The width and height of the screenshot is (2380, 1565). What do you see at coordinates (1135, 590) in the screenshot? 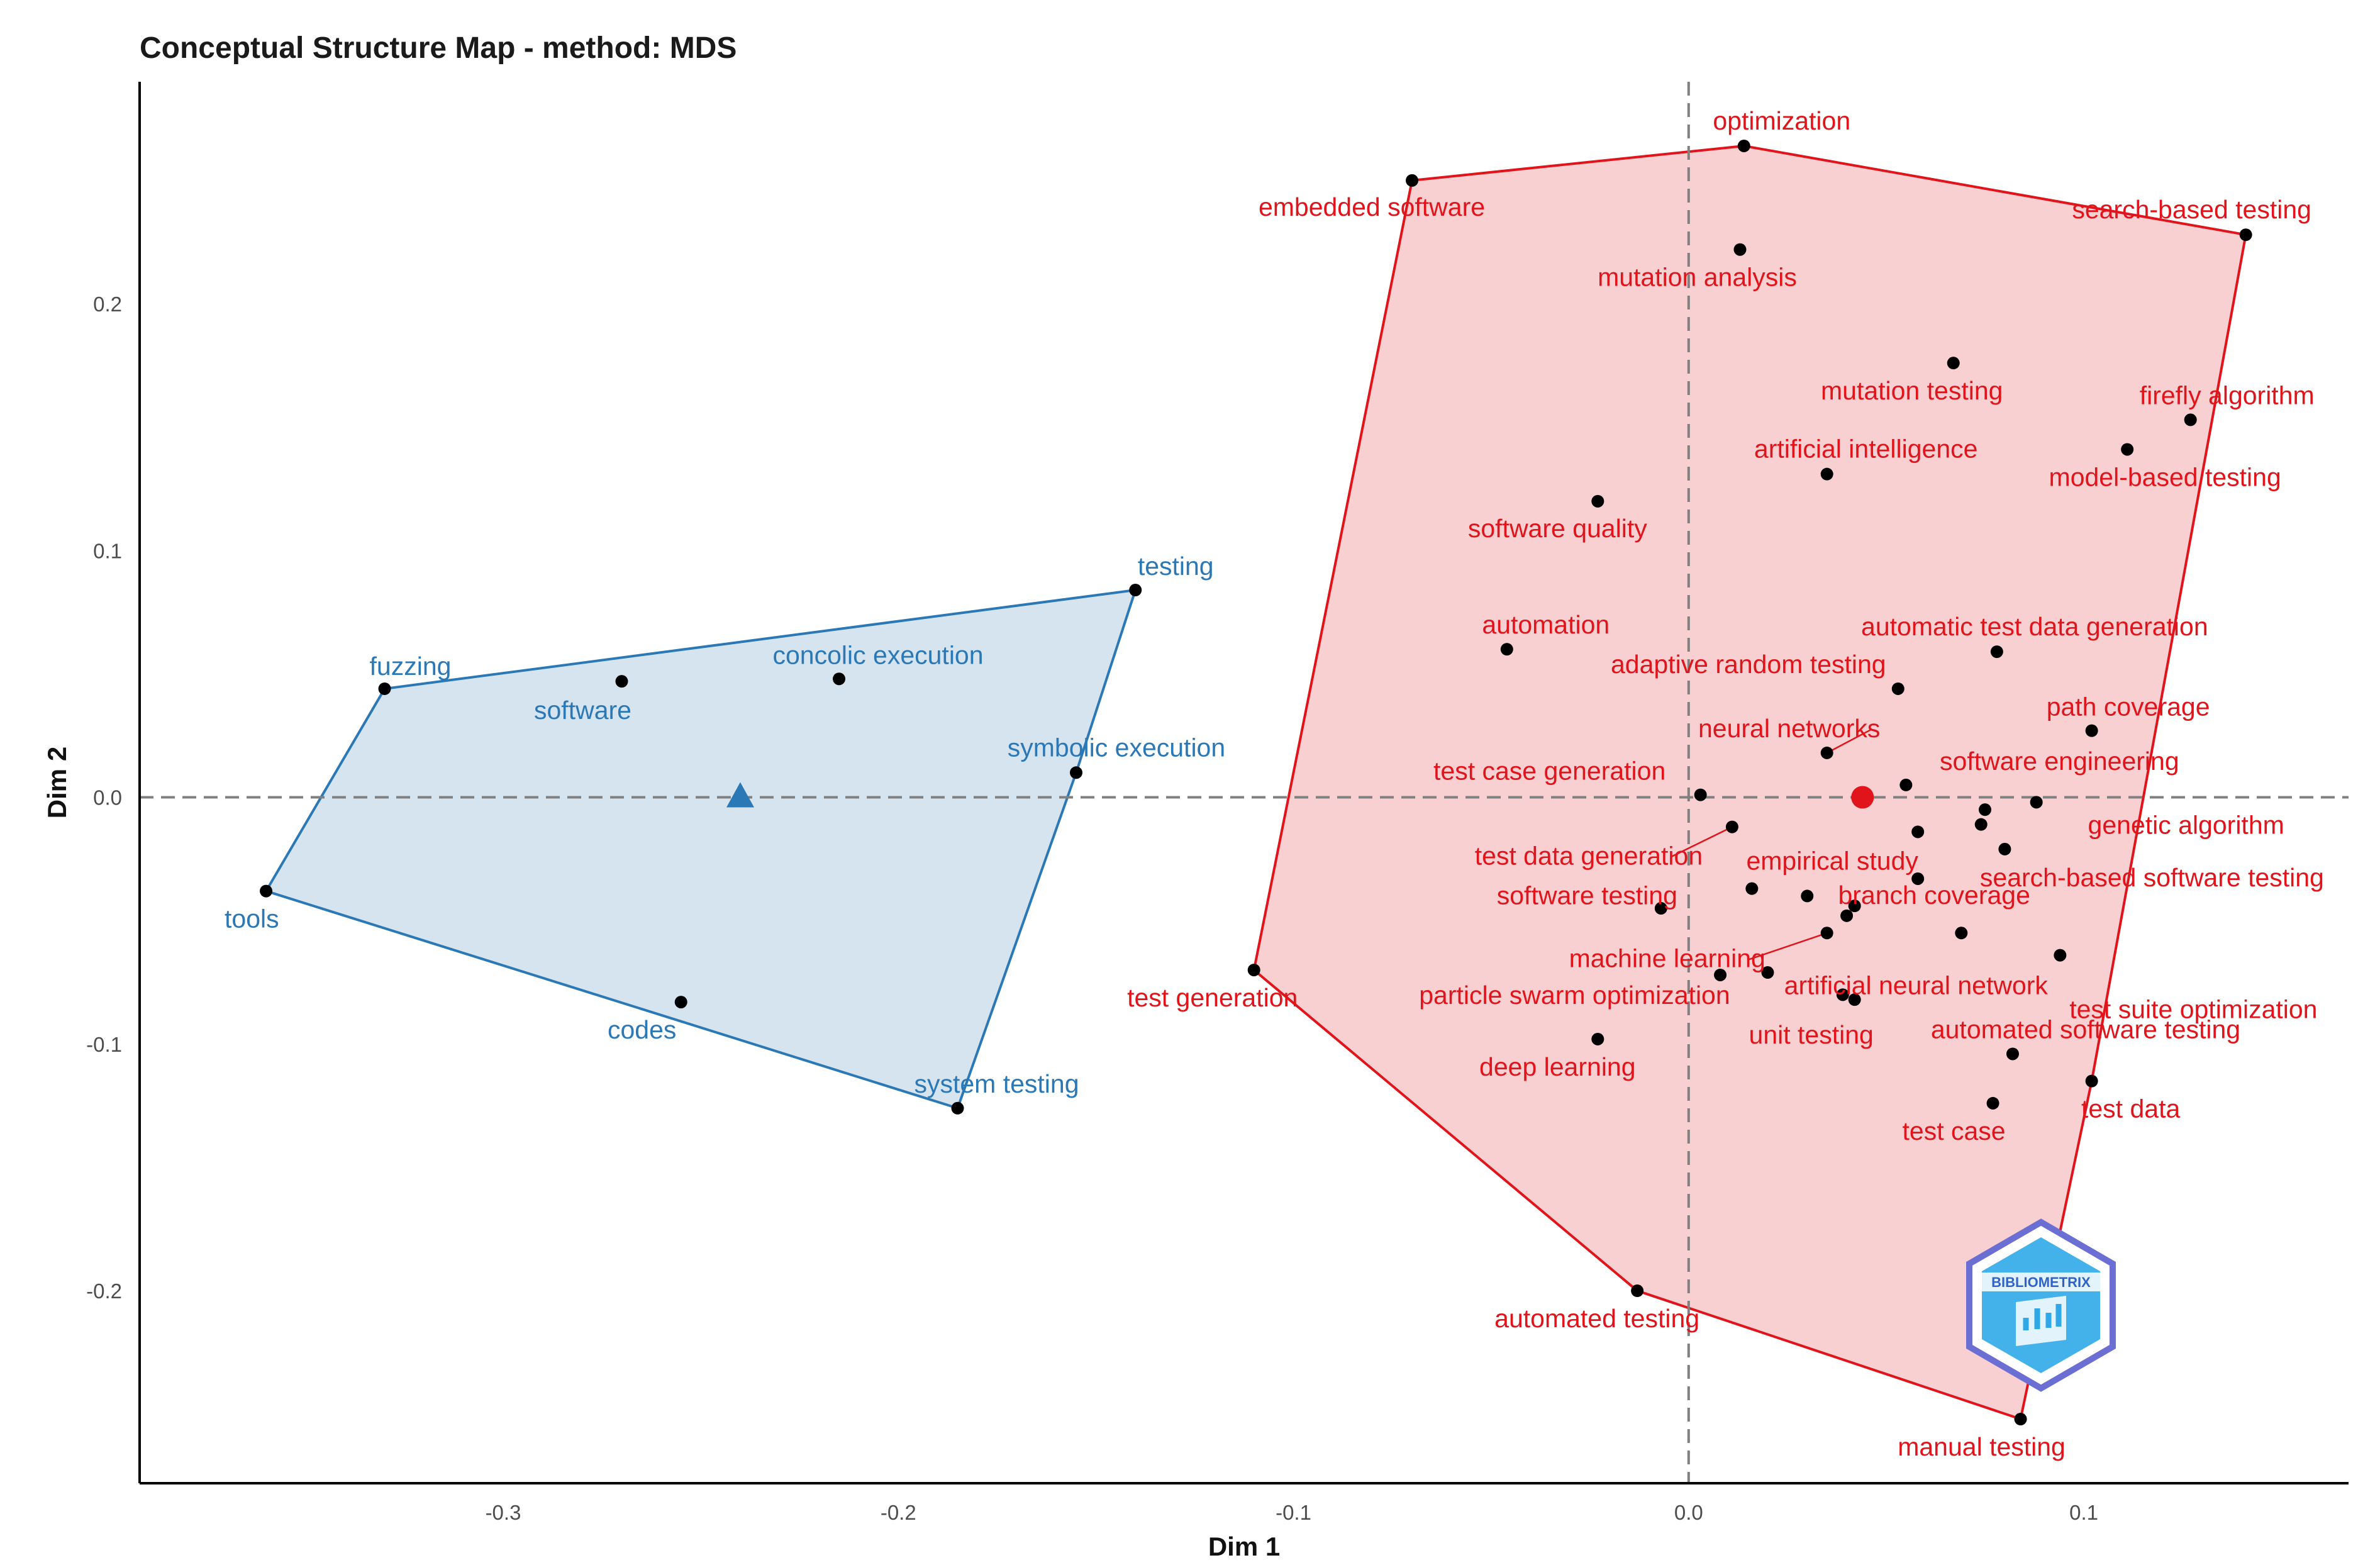
I see `point-testing` at bounding box center [1135, 590].